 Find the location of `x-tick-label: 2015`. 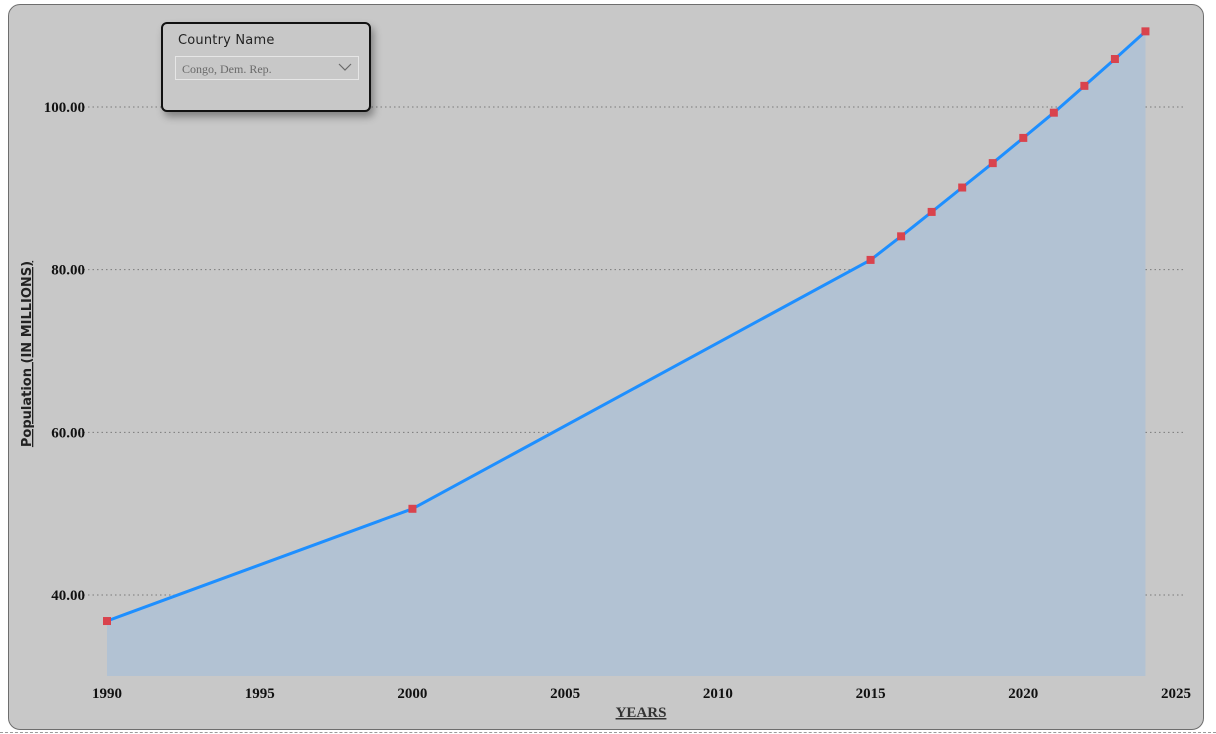

x-tick-label: 2015 is located at coordinates (871, 694).